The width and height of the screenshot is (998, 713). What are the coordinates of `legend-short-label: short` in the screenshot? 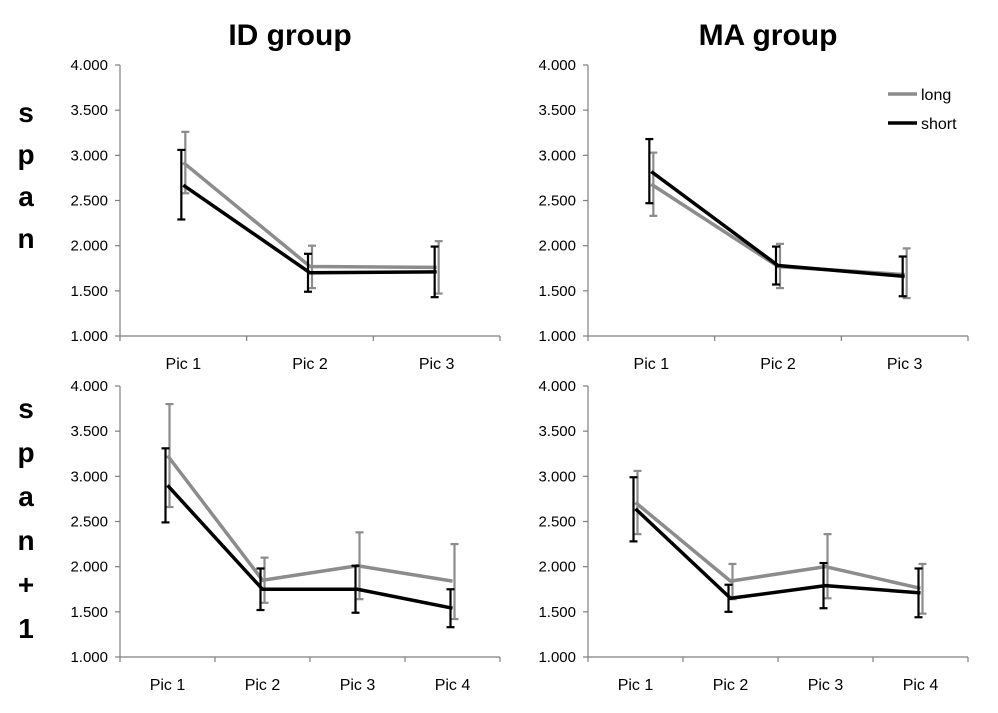 It's located at (939, 124).